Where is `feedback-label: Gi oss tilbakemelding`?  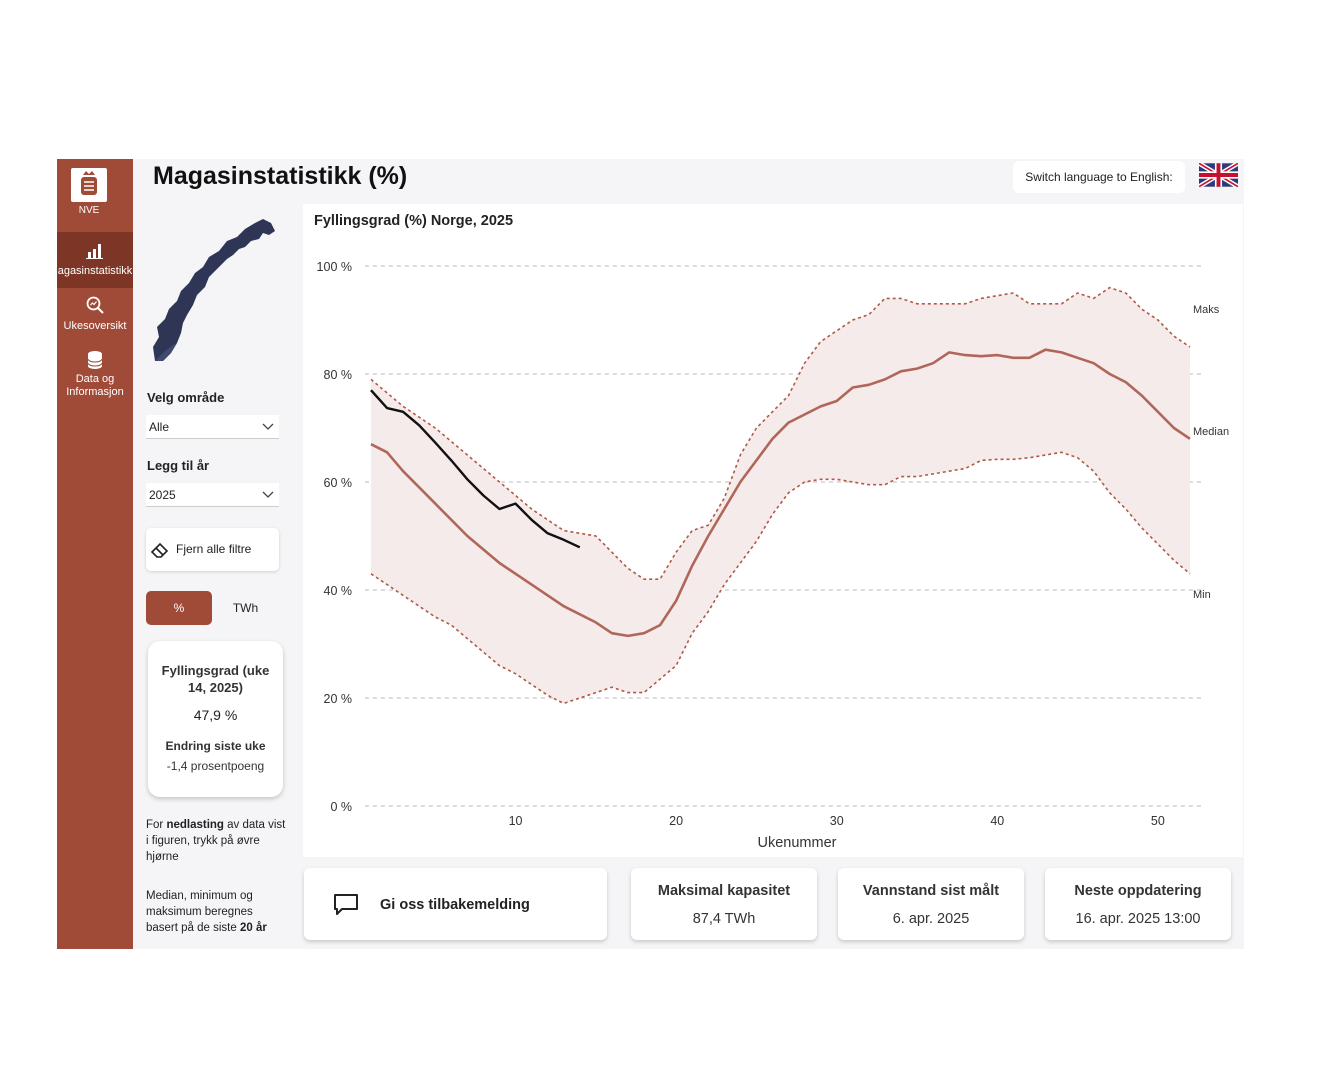 feedback-label: Gi oss tilbakemelding is located at coordinates (455, 905).